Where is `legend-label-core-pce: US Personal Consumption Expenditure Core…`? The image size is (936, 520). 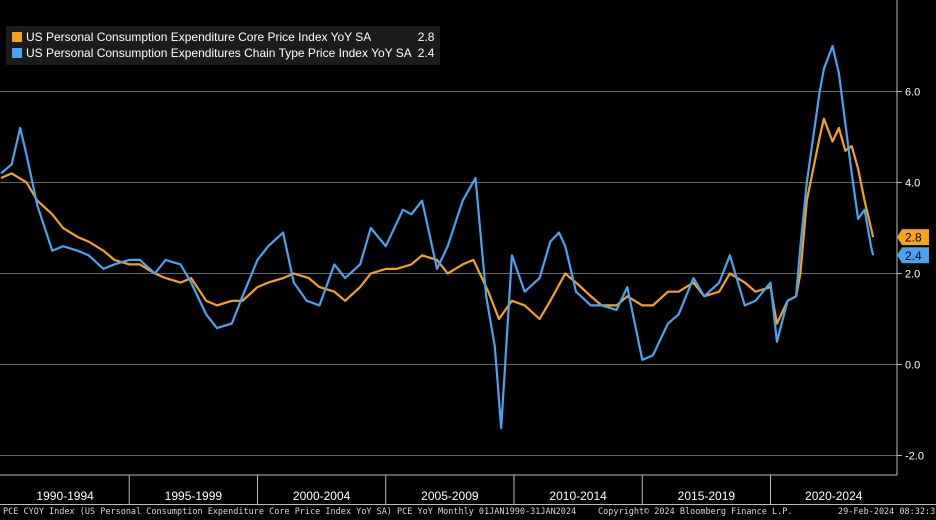
legend-label-core-pce: US Personal Consumption Expenditure Core… is located at coordinates (199, 37).